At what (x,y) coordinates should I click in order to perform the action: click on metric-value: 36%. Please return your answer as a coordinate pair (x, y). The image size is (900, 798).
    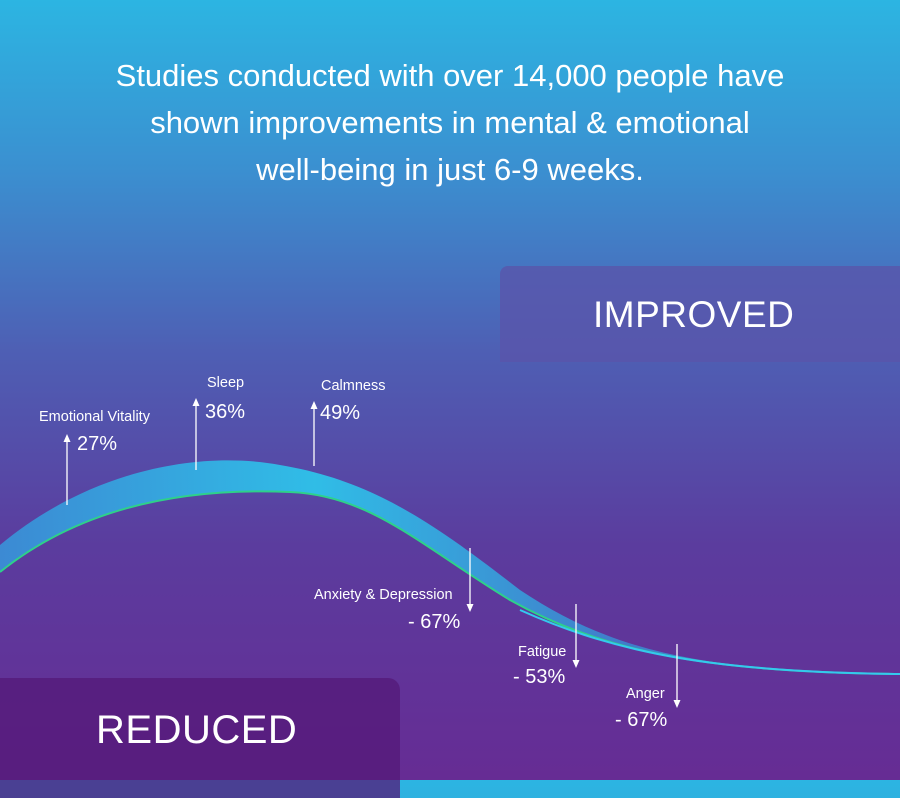
    Looking at the image, I should click on (225, 412).